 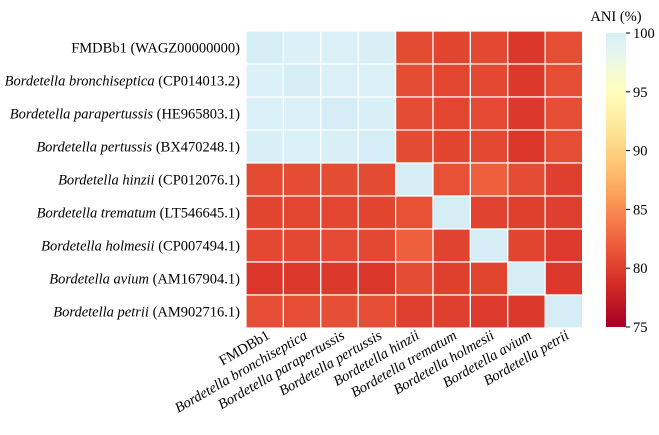 I want to click on row-label: Bordetella bronchiseptica (CP014013.2), so click(x=123, y=82).